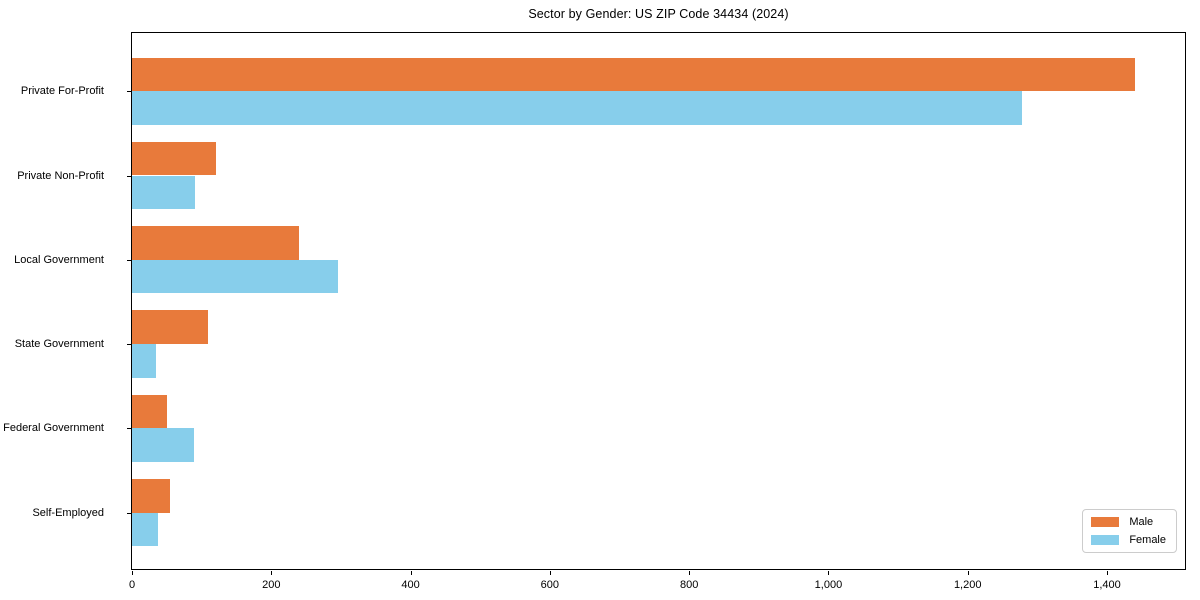 This screenshot has width=1200, height=600. Describe the element at coordinates (151, 496) in the screenshot. I see `bar-self-employed-male` at that location.